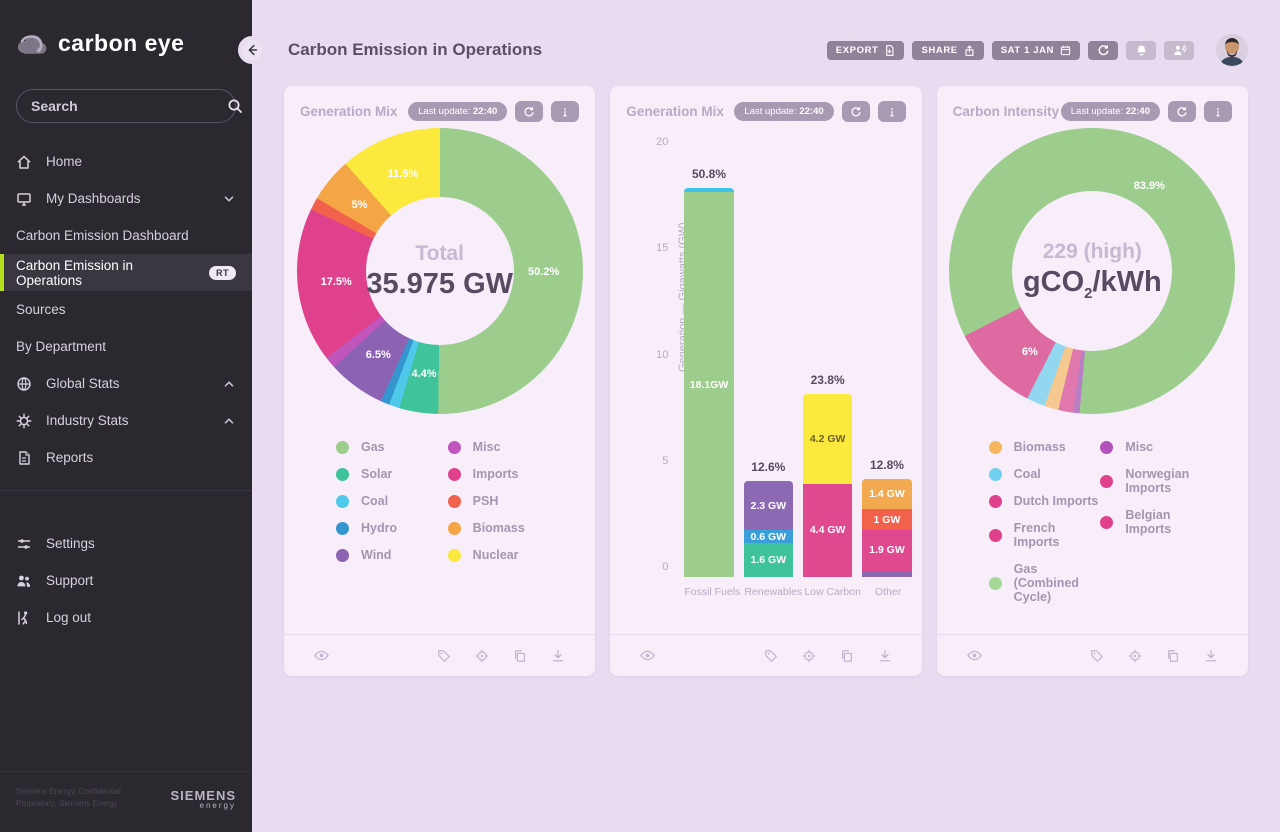 Image resolution: width=1280 pixels, height=832 pixels. Describe the element at coordinates (1039, 447) in the screenshot. I see `legend-label: Biomass` at that location.